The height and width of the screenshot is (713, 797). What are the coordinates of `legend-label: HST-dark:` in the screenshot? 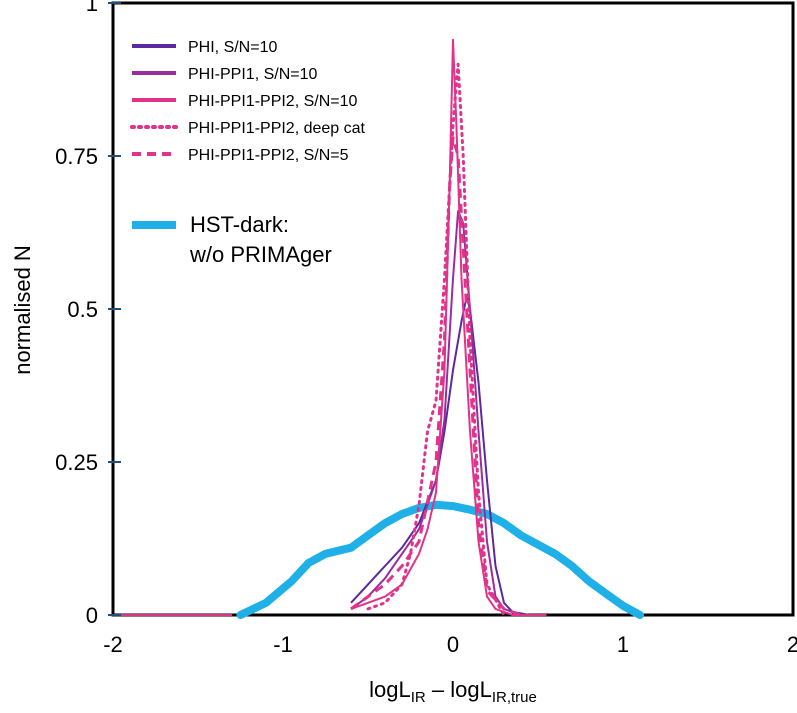 It's located at (239, 224).